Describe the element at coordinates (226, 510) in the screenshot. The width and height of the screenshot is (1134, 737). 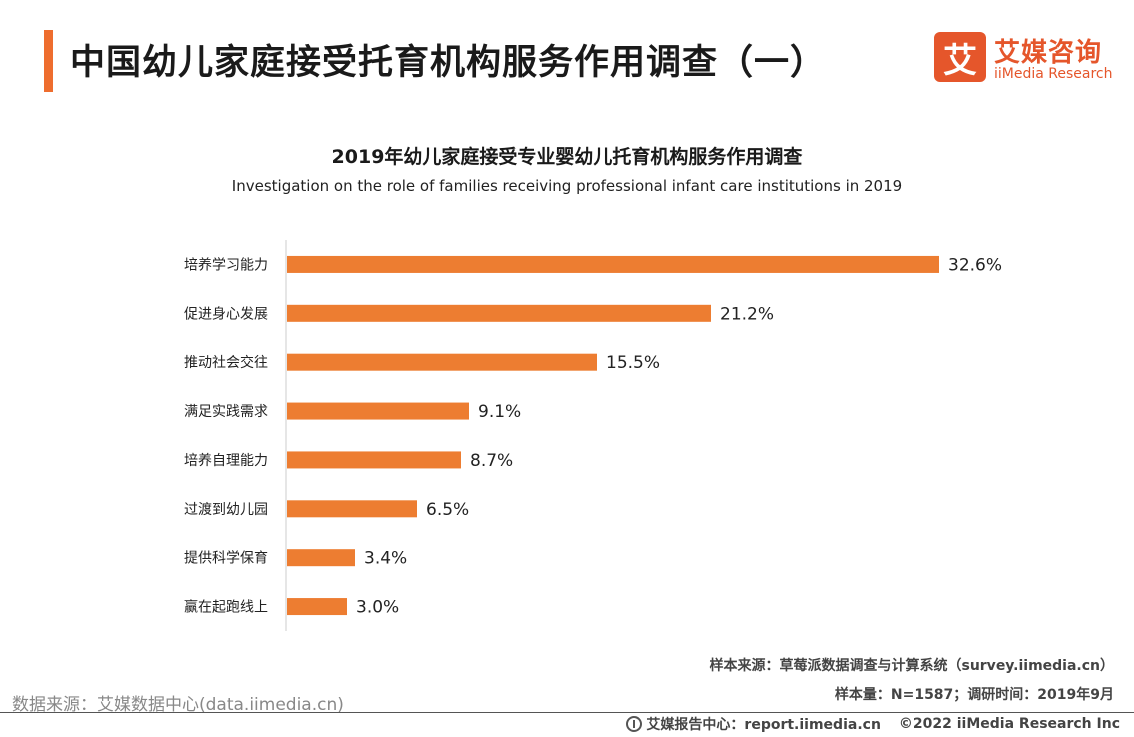
I see `category-label: 过渡到幼儿园` at that location.